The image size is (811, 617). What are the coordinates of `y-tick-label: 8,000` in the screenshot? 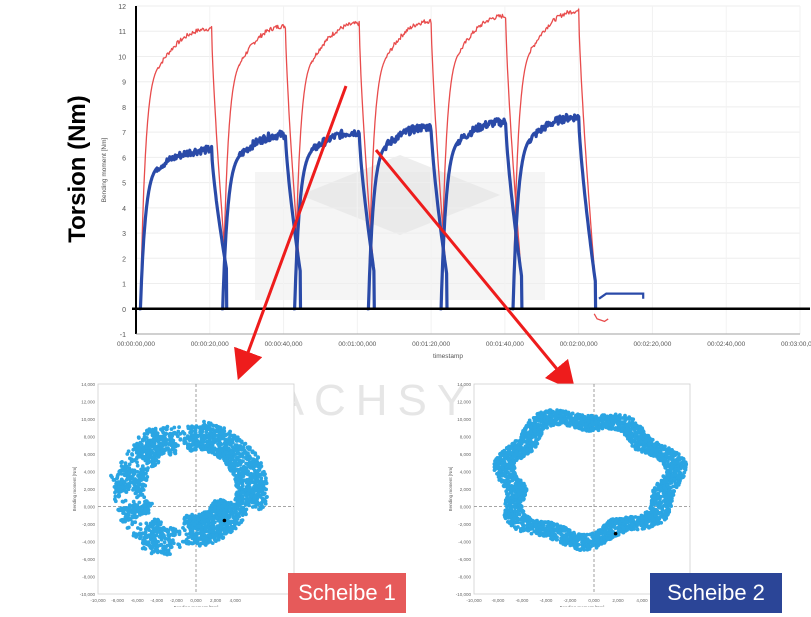 It's located at (466, 437).